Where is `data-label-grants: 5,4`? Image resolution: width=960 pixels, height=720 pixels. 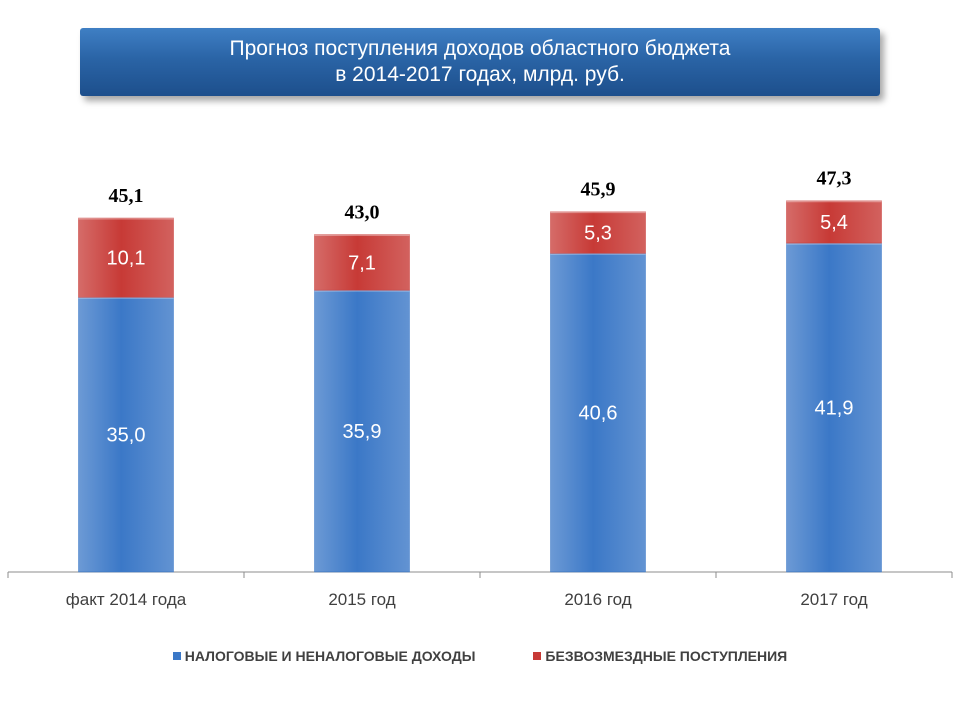
data-label-grants: 5,4 is located at coordinates (834, 223).